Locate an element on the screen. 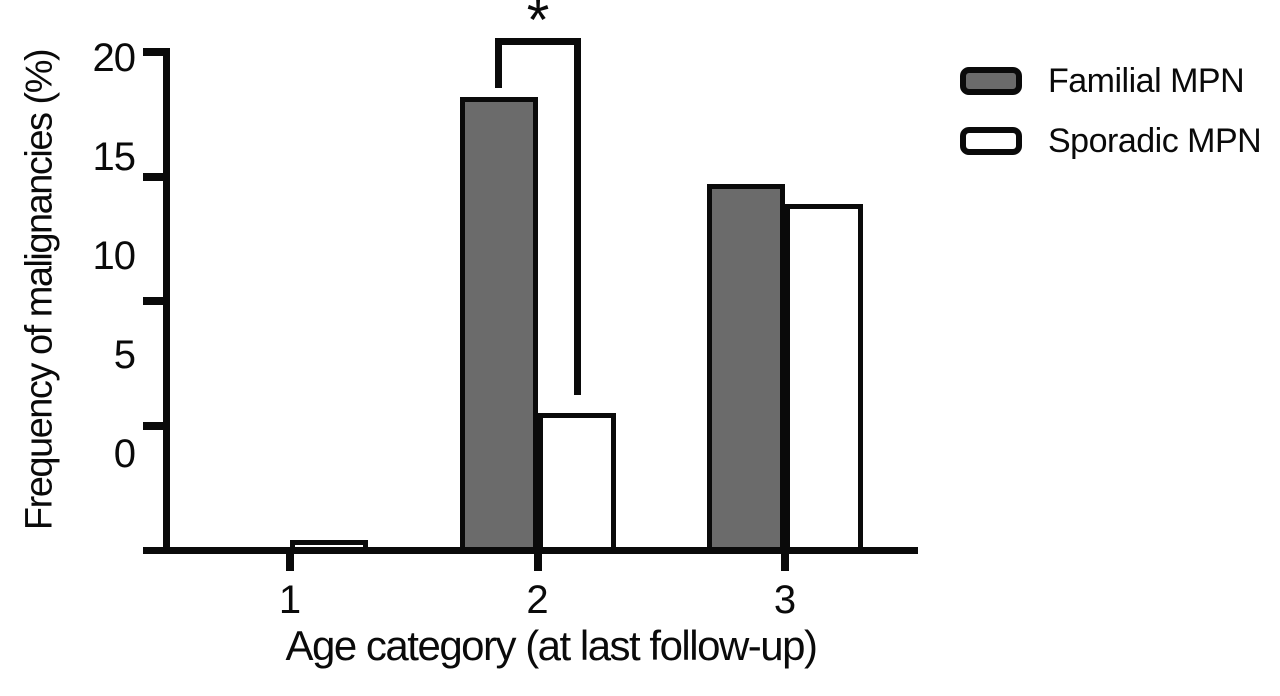  x-axis-title: Age category (at last follow-up) is located at coordinates (551, 645).